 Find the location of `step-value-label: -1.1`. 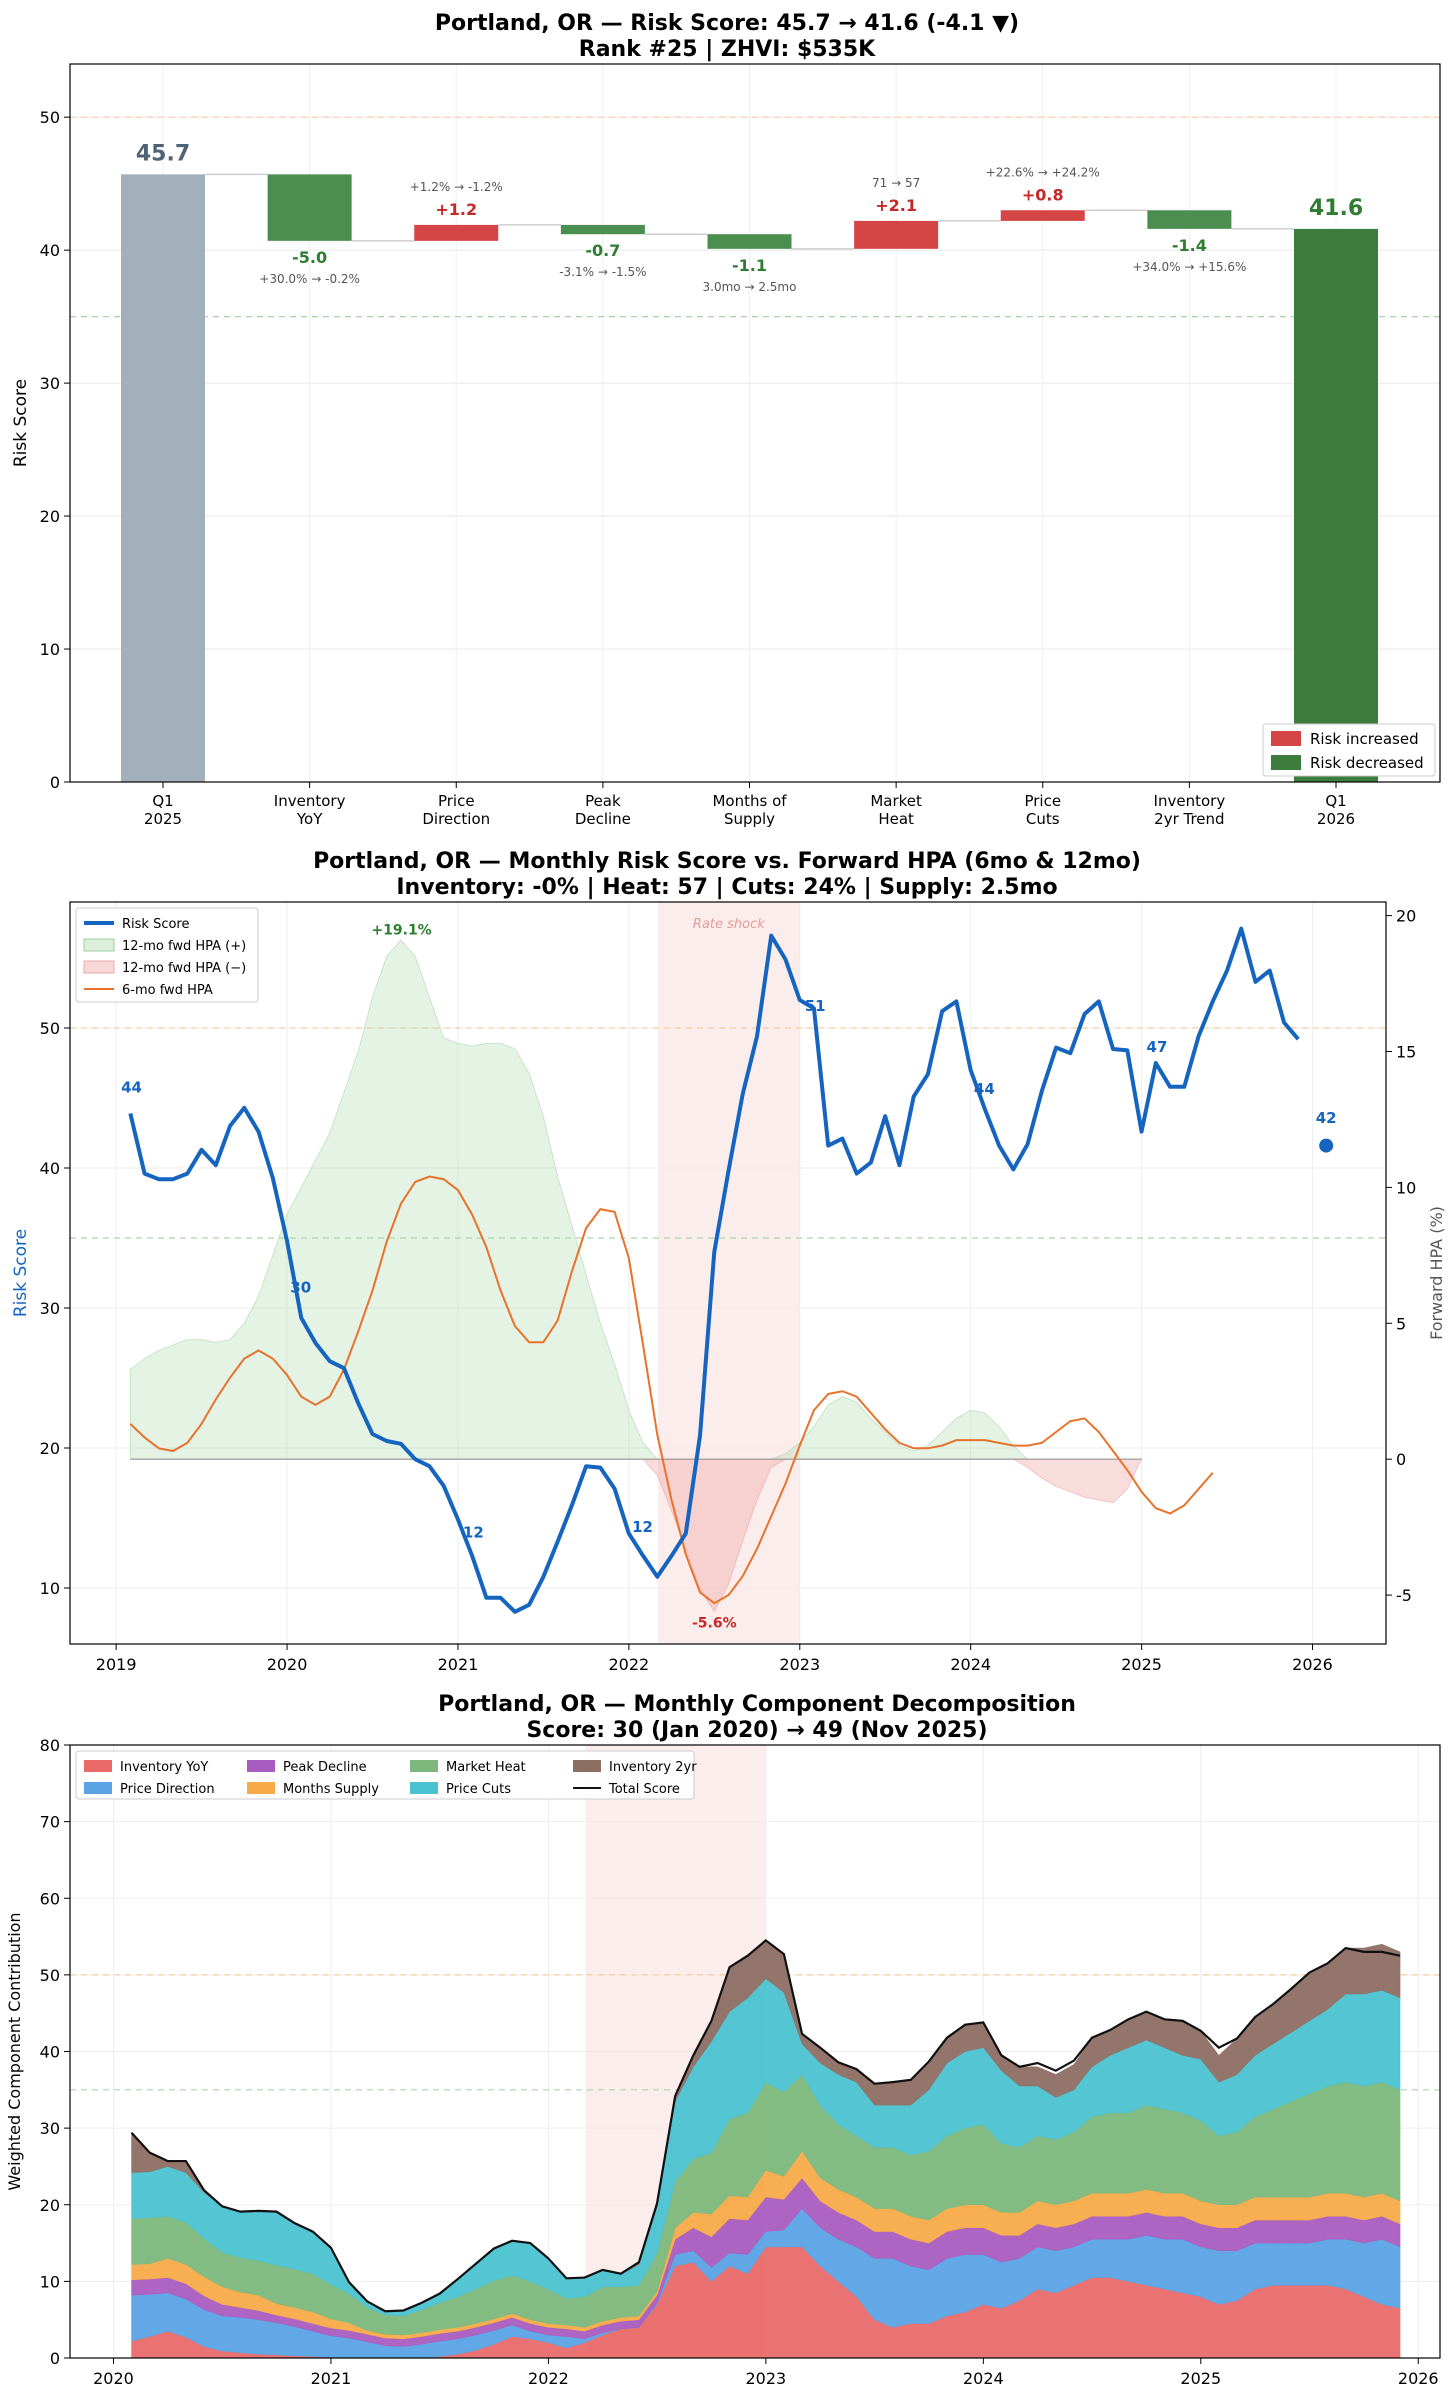

step-value-label: -1.1 is located at coordinates (749, 265).